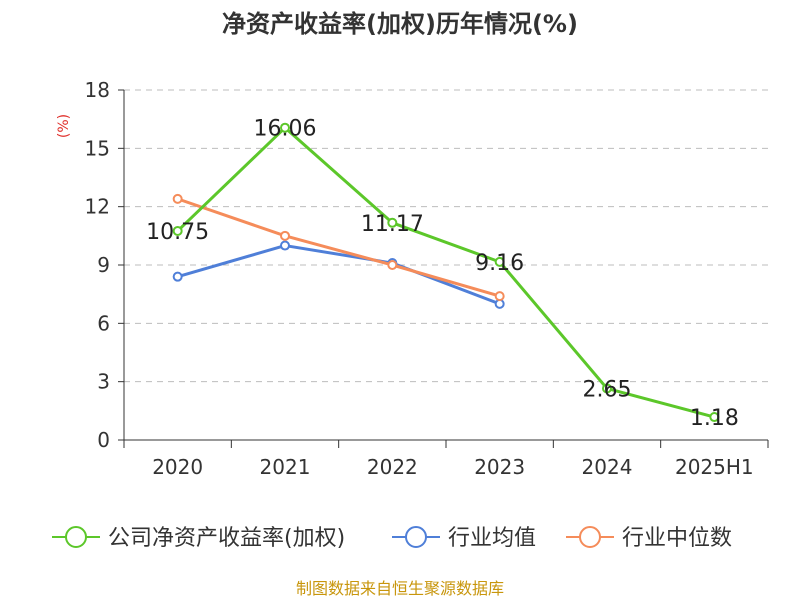  Describe the element at coordinates (499, 467) in the screenshot. I see `x-tick-label: 2023` at that location.